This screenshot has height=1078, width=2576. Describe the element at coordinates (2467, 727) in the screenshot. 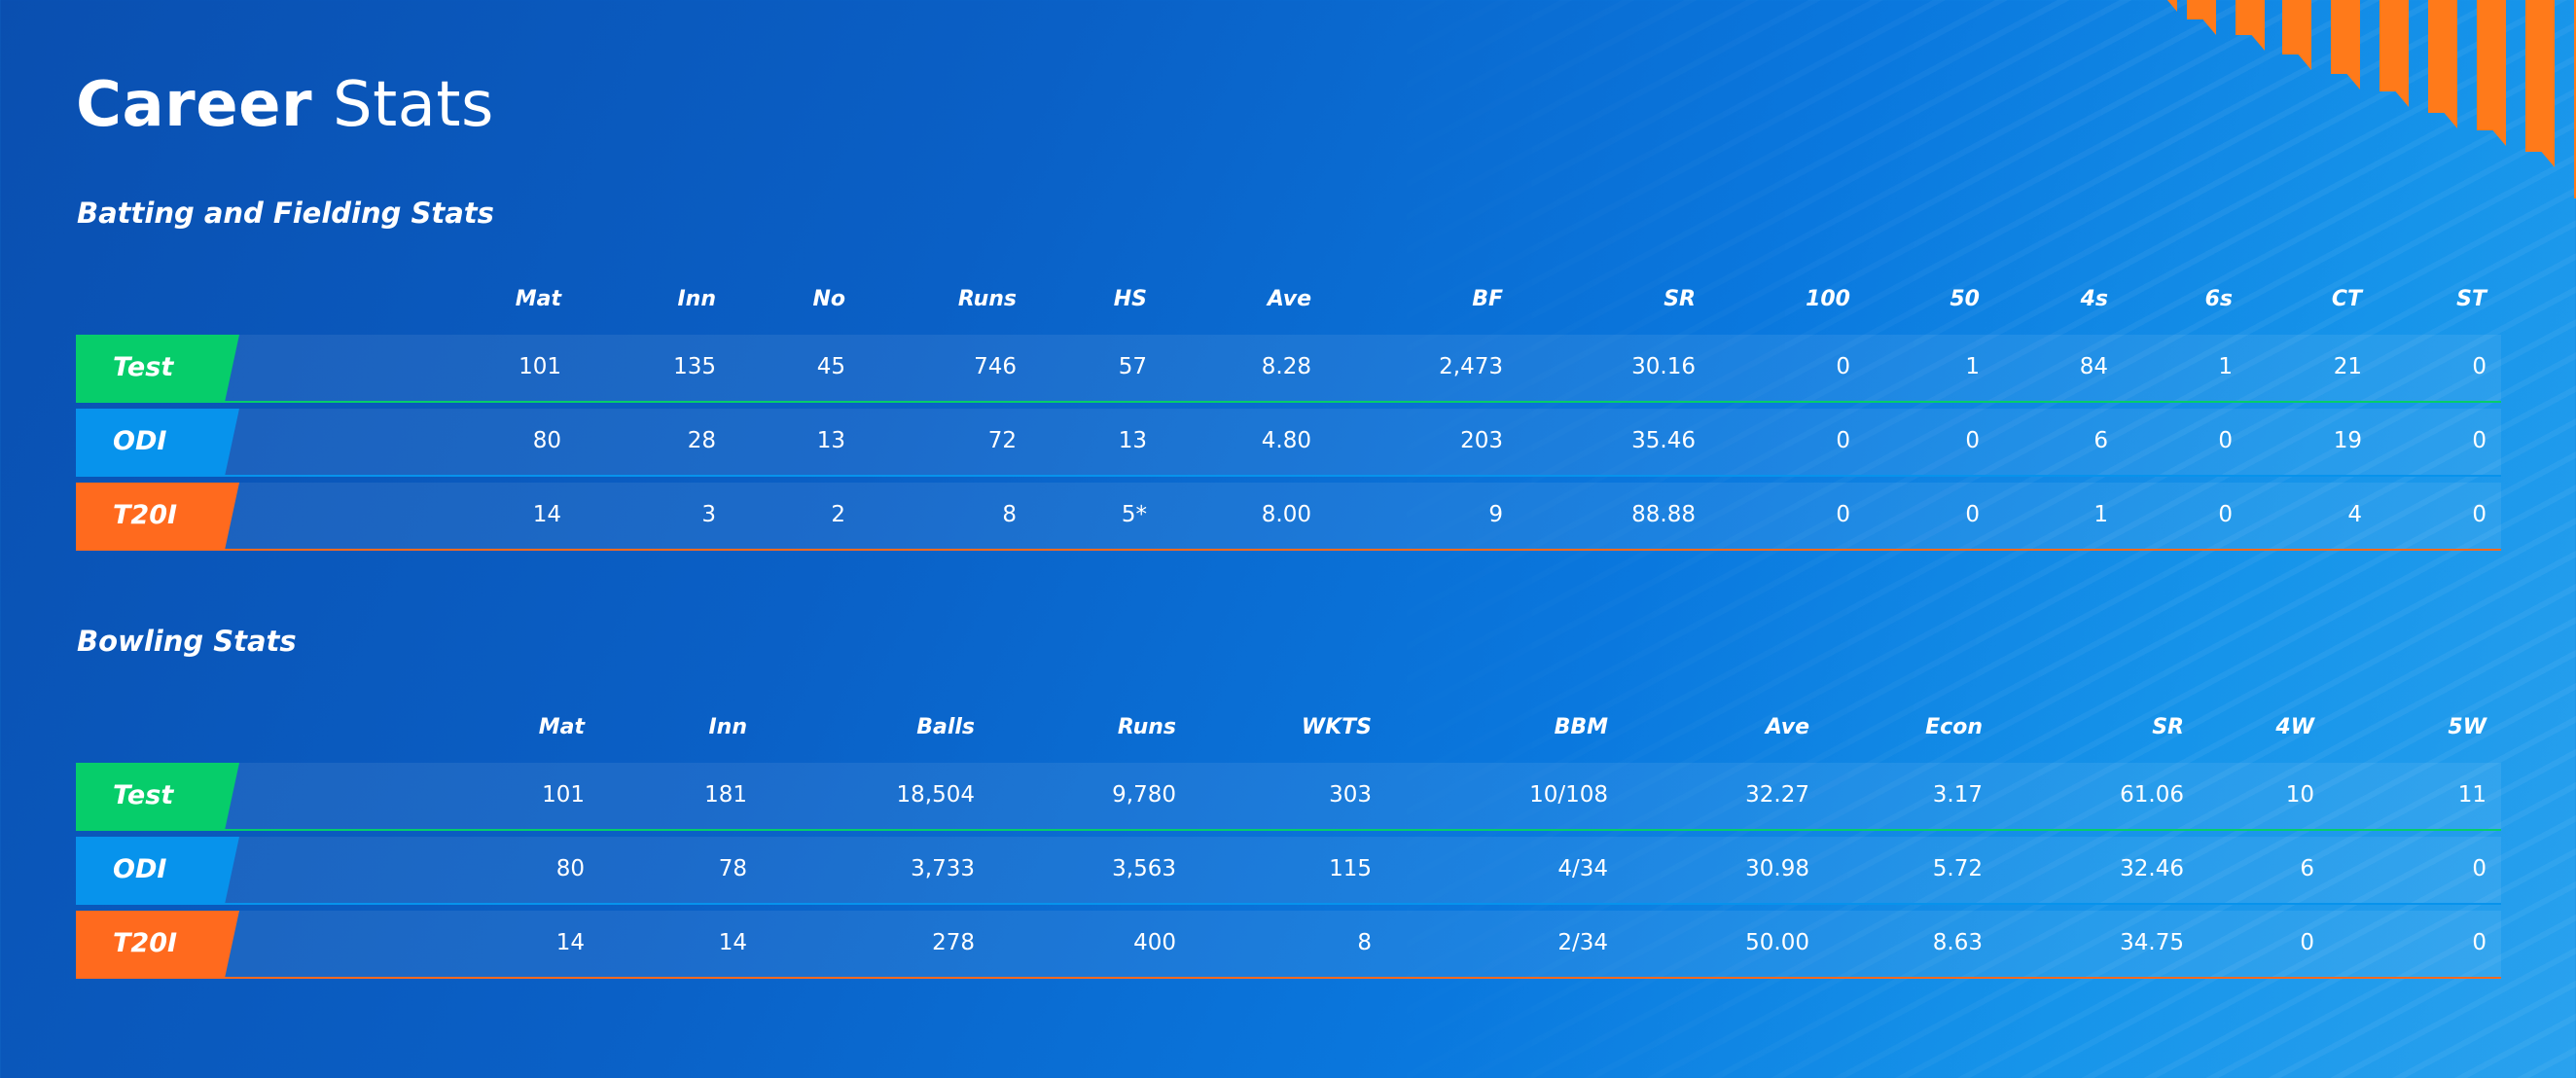

I see `column-header: 5W` at that location.